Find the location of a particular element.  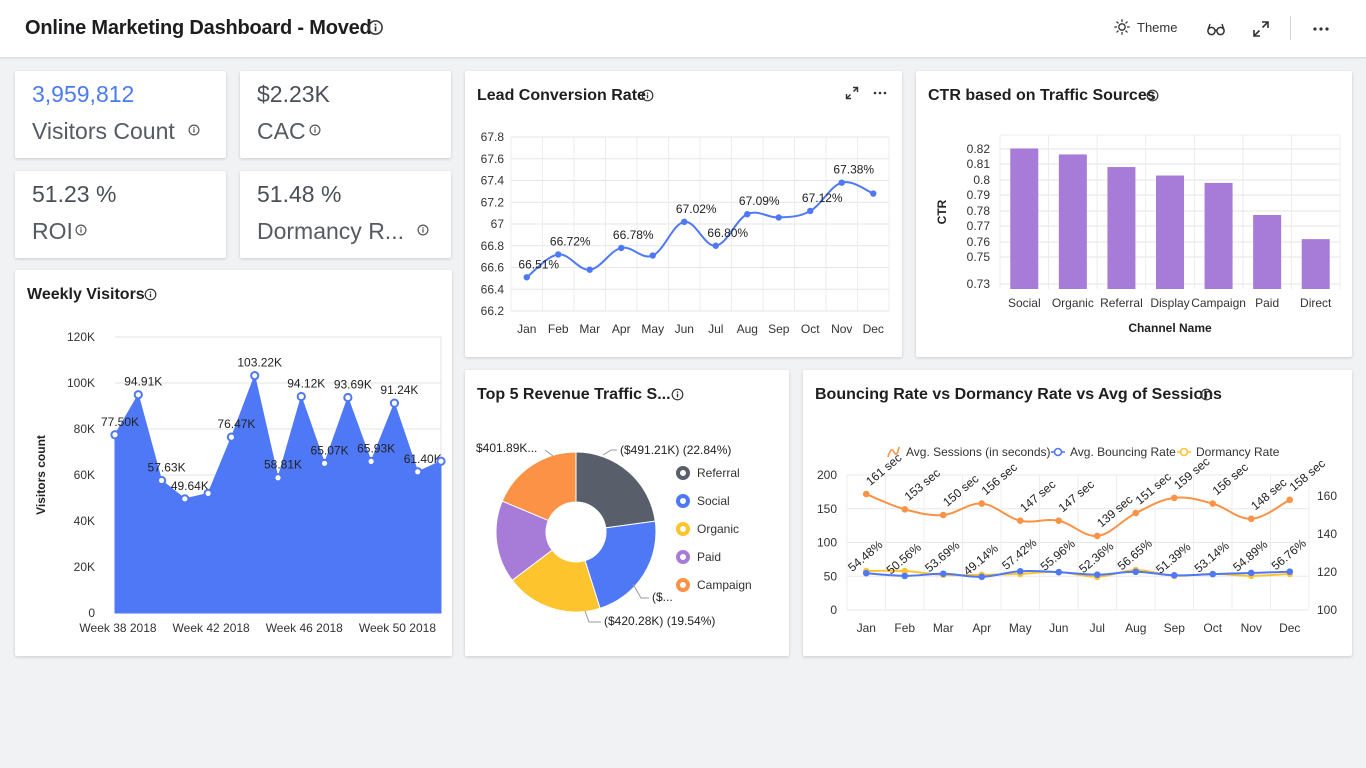

y-tick-label: 66.6 is located at coordinates (493, 268).